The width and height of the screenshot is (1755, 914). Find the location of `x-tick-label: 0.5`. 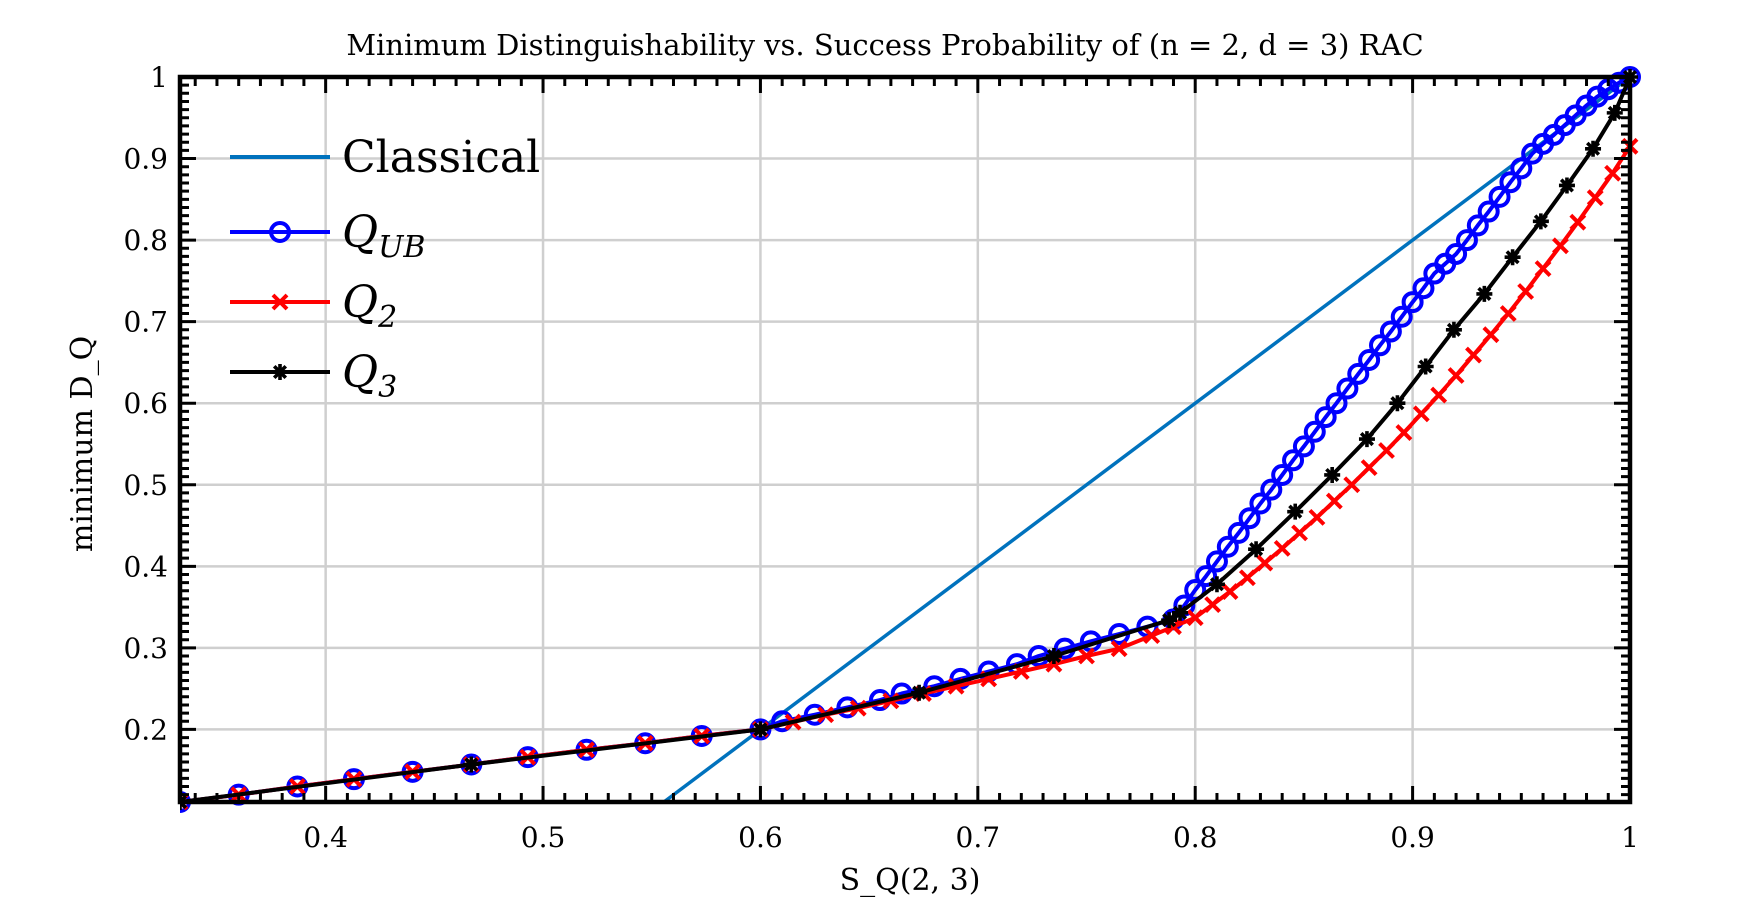

x-tick-label: 0.5 is located at coordinates (543, 837).